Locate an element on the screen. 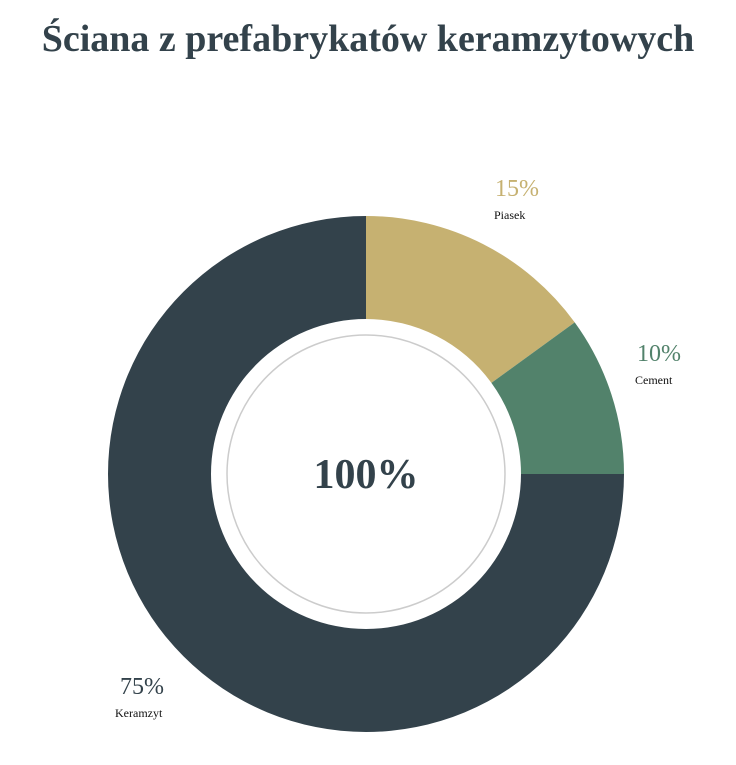 Image resolution: width=736 pixels, height=765 pixels. slice-cement is located at coordinates (557, 398).